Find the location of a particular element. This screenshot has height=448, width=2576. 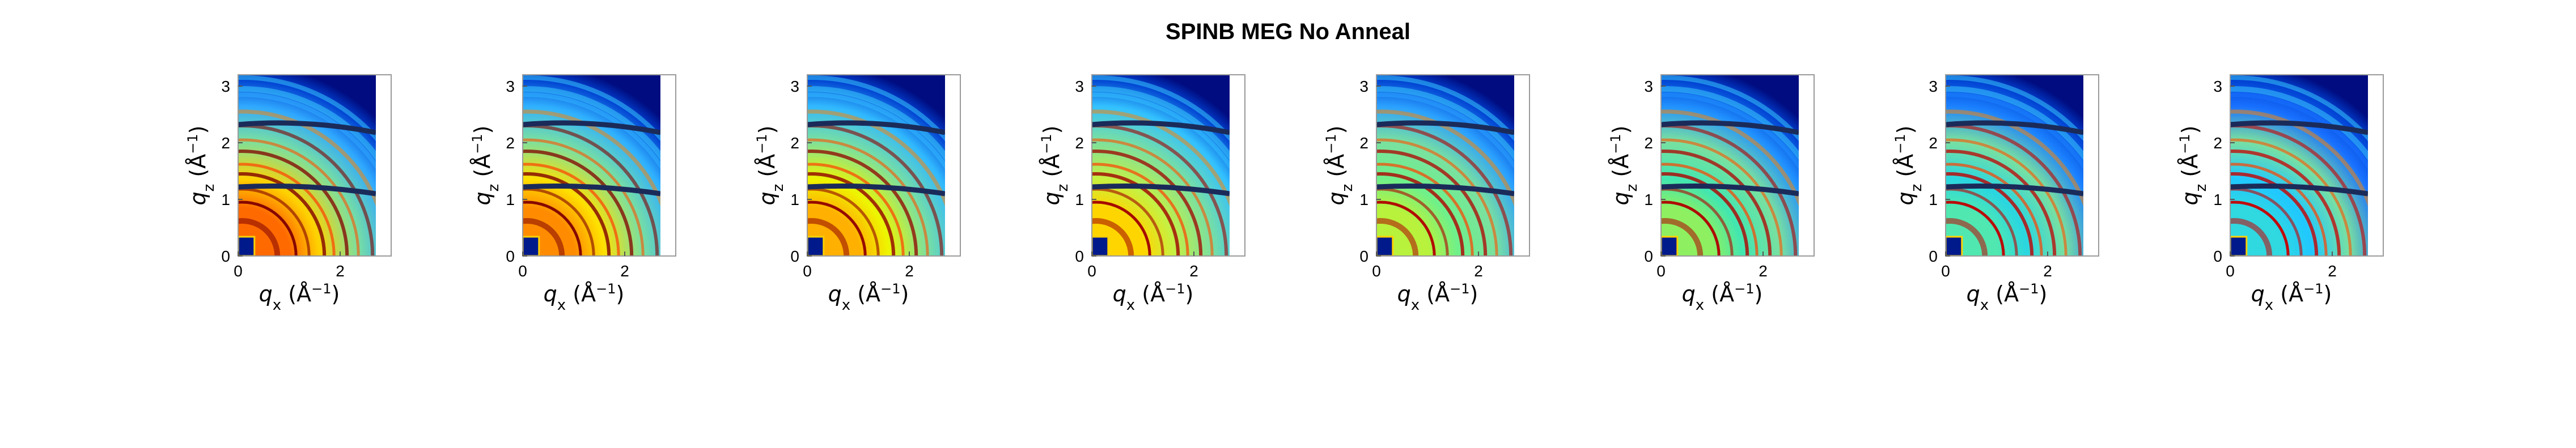

panel-2: 0 2 0 1 2 3 qx (Å−1) qz (Å−1) is located at coordinates (572, 194).